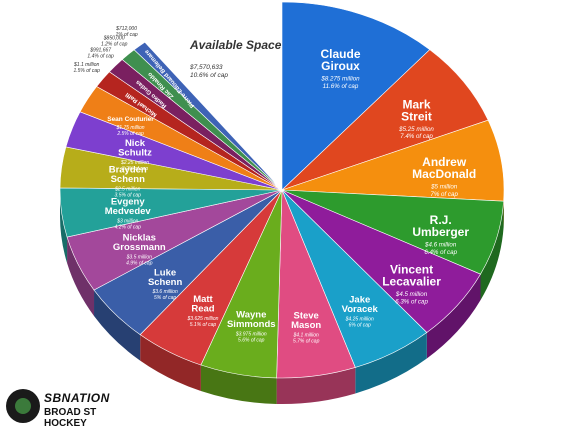  I want to click on slice-name: Voracek, so click(360, 309).